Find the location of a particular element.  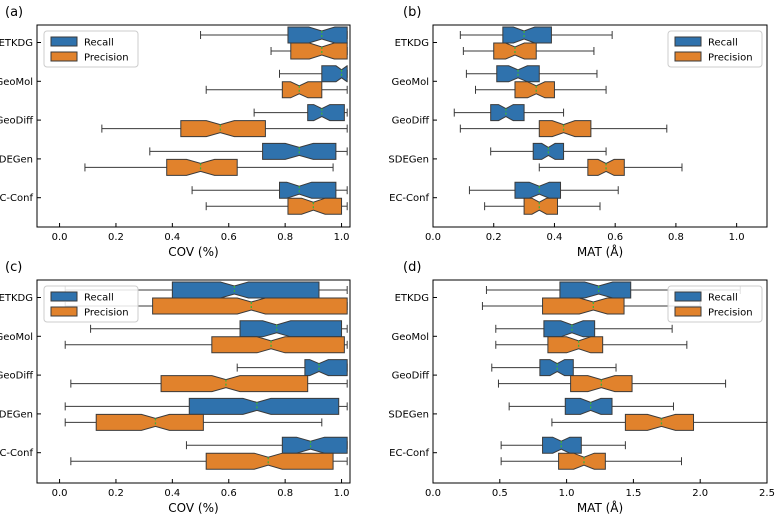

panel-letter: (a) is located at coordinates (14, 12).